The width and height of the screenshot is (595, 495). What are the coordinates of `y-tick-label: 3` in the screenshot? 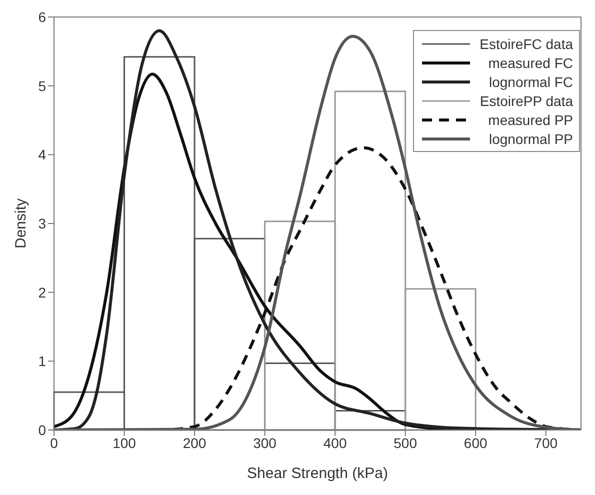 It's located at (42, 223).